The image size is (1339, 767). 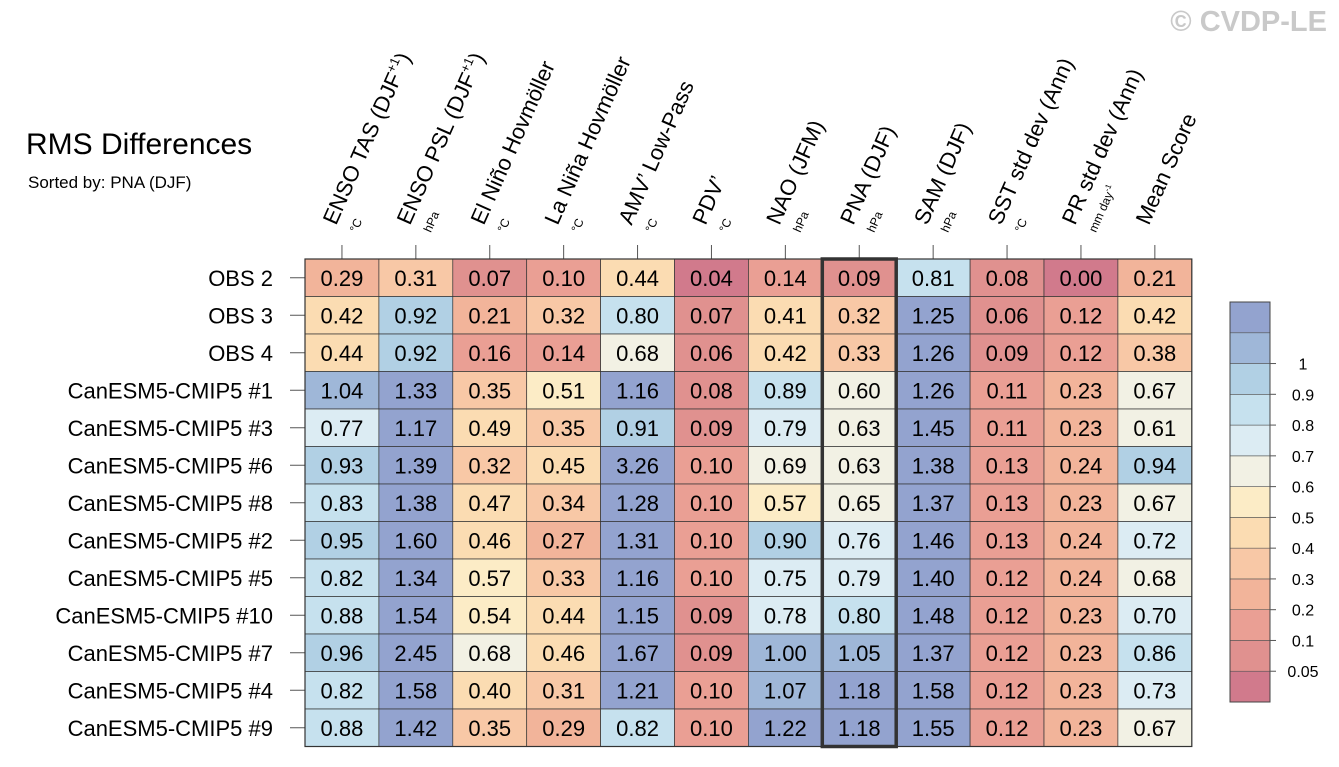 What do you see at coordinates (711, 315) in the screenshot?
I see `cell-value: 0.07` at bounding box center [711, 315].